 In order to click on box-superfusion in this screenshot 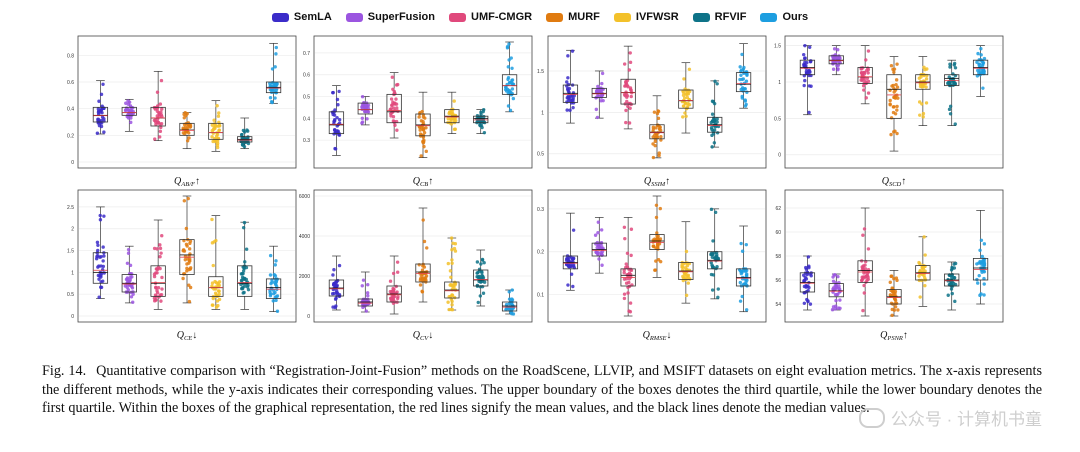, I will do `click(129, 274)`.